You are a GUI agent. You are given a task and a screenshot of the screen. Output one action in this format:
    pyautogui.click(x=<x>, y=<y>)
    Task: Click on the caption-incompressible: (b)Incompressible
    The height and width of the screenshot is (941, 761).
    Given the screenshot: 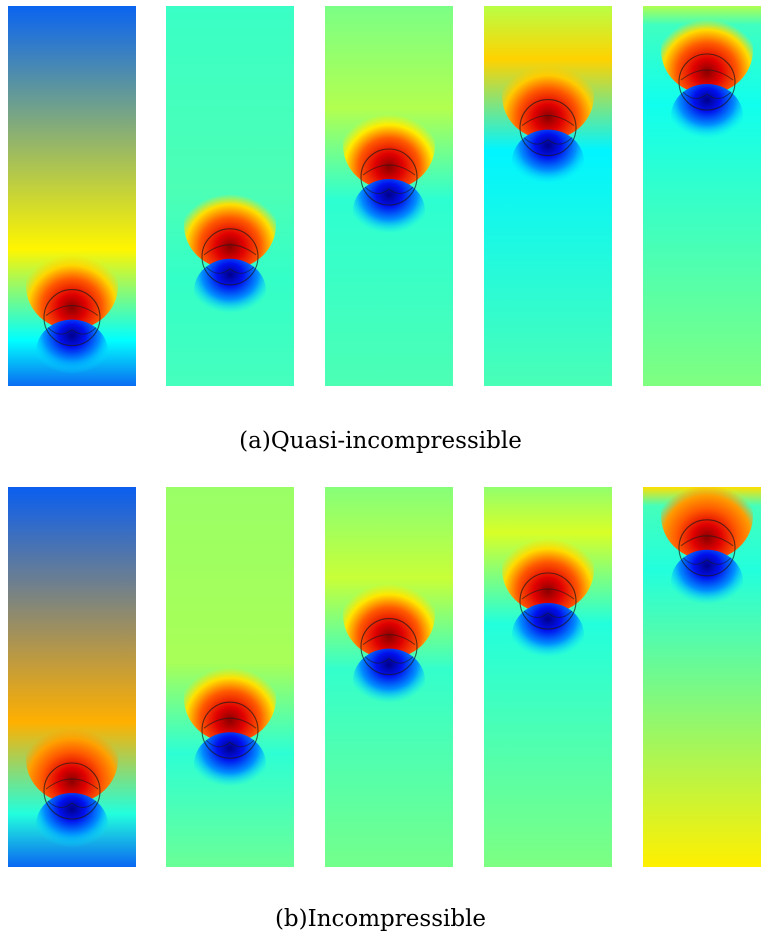 What is the action you would take?
    pyautogui.click(x=380, y=919)
    